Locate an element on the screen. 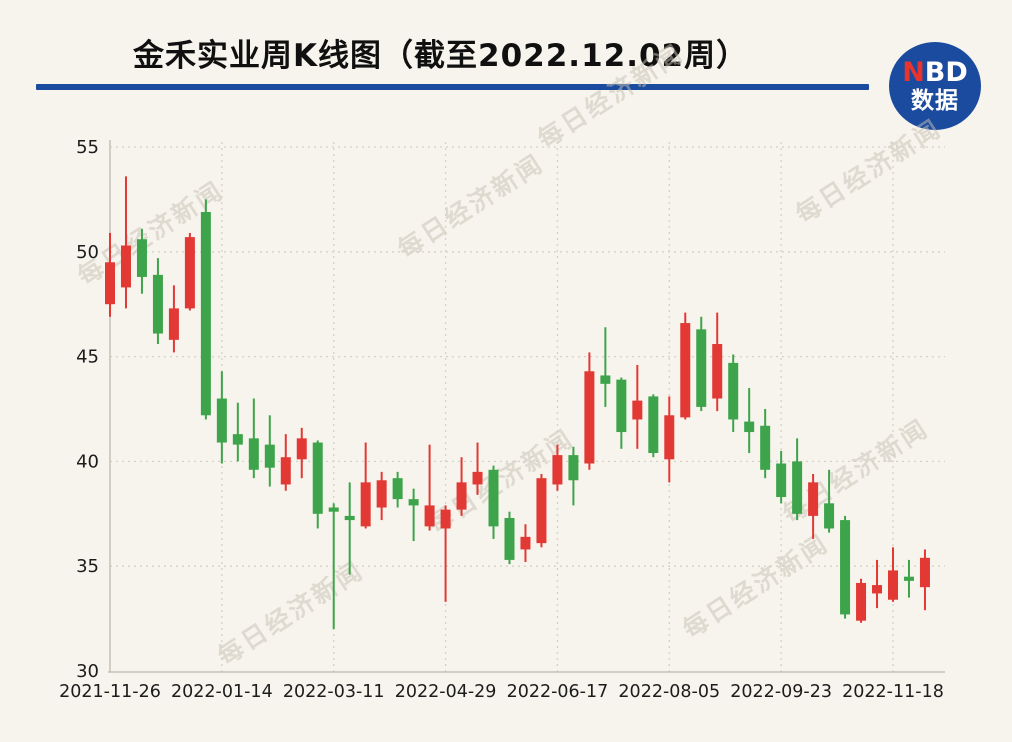 This screenshot has height=742, width=1012. y-tick-label: 50 is located at coordinates (87, 252).